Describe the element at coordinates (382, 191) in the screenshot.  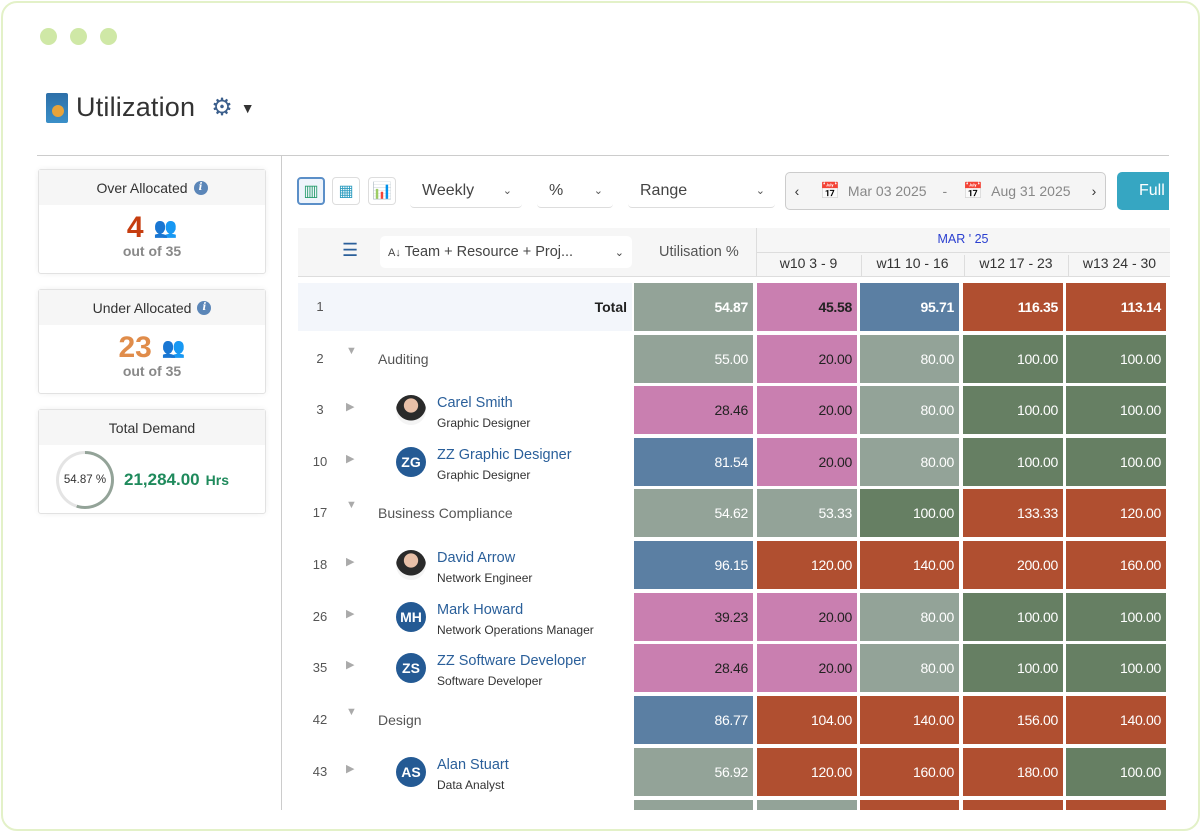
I see `view-chart-button: 📊` at that location.